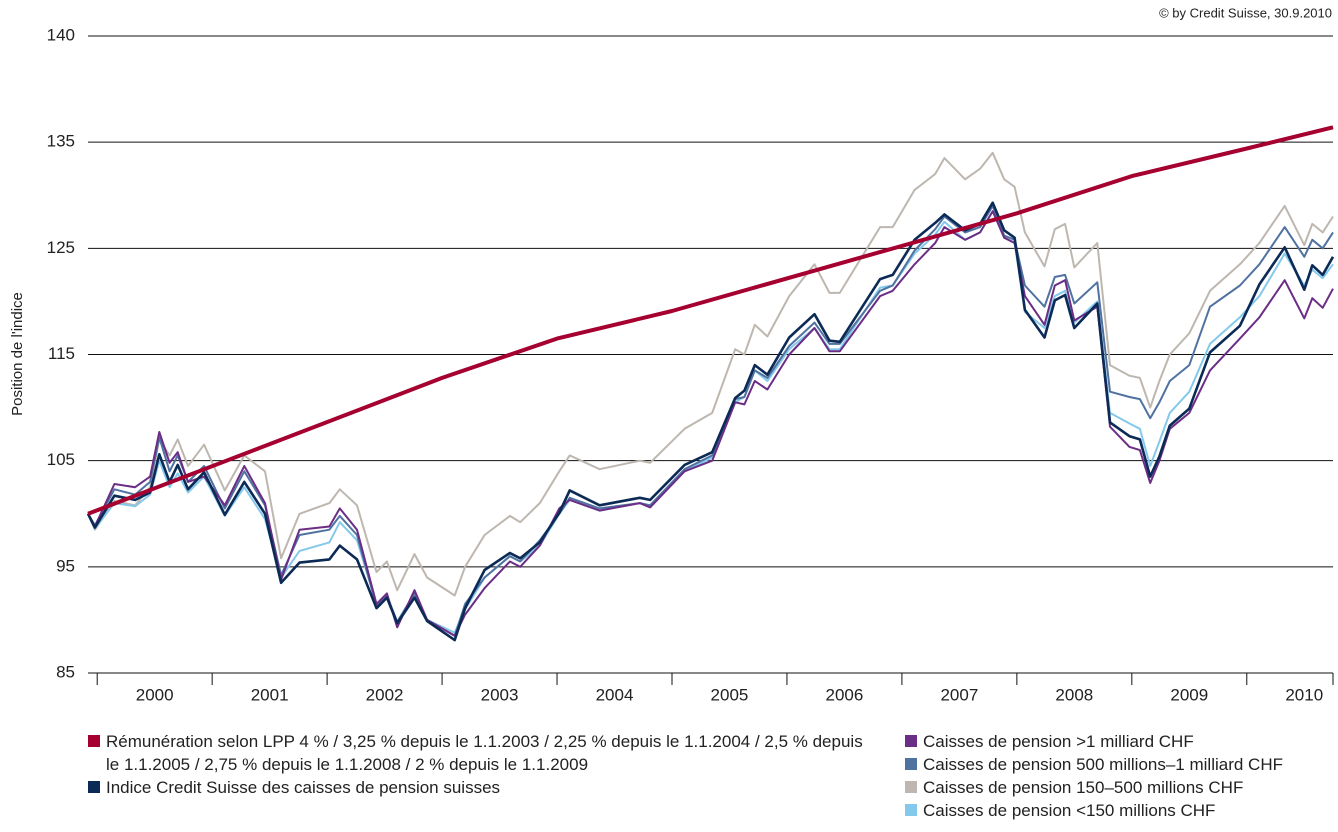 The image size is (1338, 832). Describe the element at coordinates (65, 671) in the screenshot. I see `y-tick-label: 85` at that location.